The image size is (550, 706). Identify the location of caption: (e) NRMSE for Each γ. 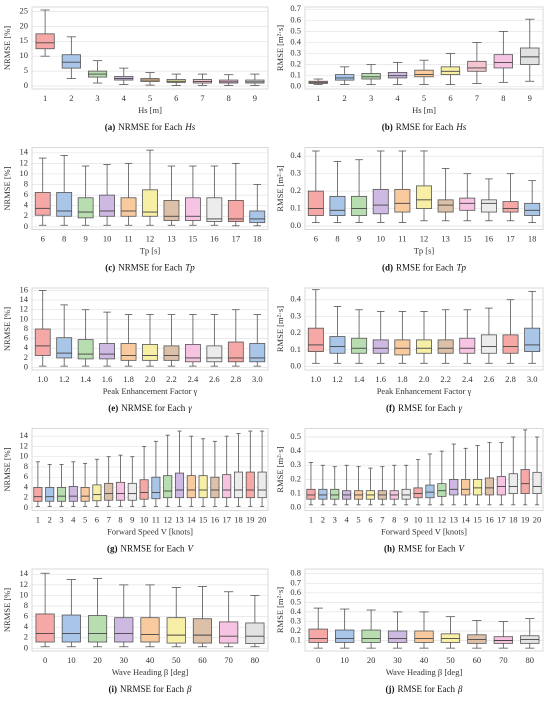
(150, 408).